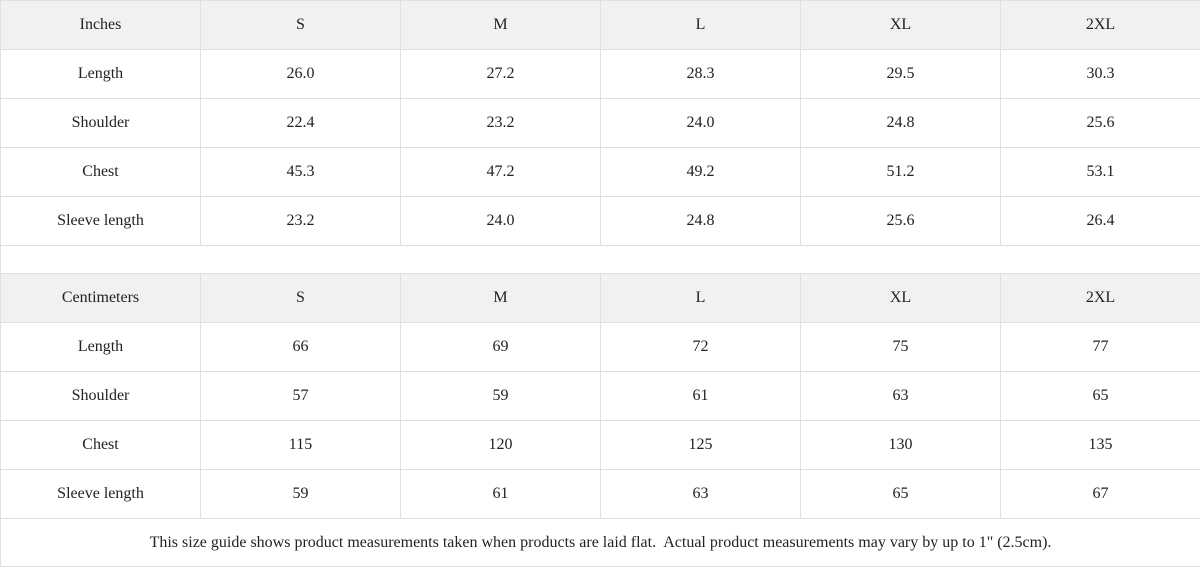  I want to click on cell-value: 130, so click(900, 445).